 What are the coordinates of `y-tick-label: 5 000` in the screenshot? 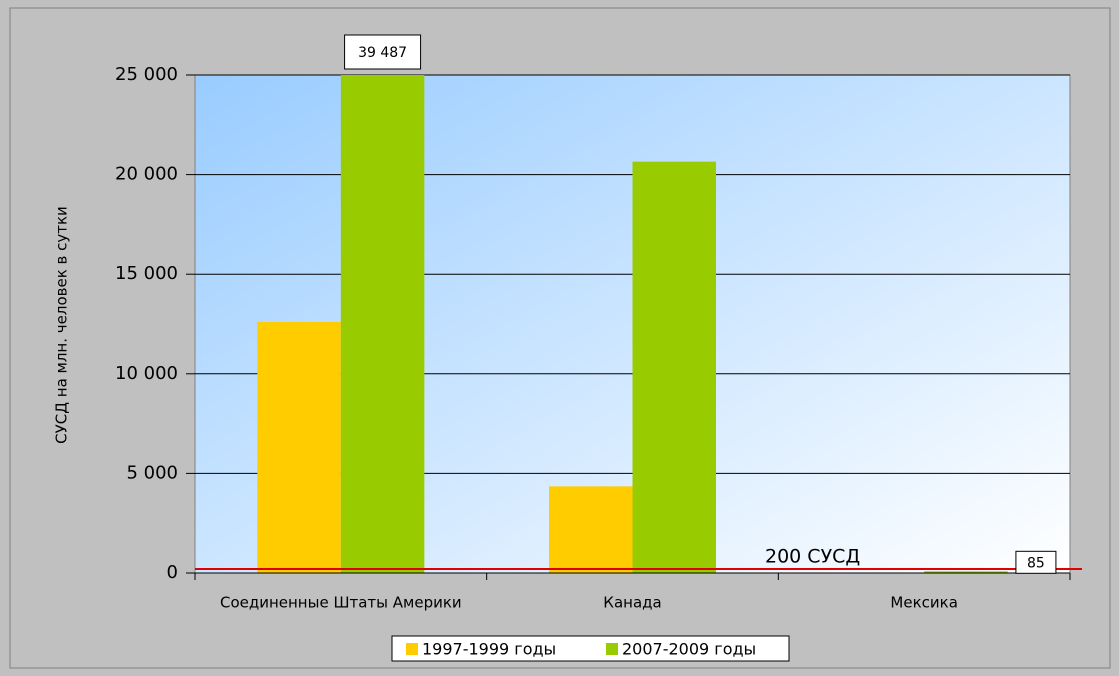 It's located at (152, 472).